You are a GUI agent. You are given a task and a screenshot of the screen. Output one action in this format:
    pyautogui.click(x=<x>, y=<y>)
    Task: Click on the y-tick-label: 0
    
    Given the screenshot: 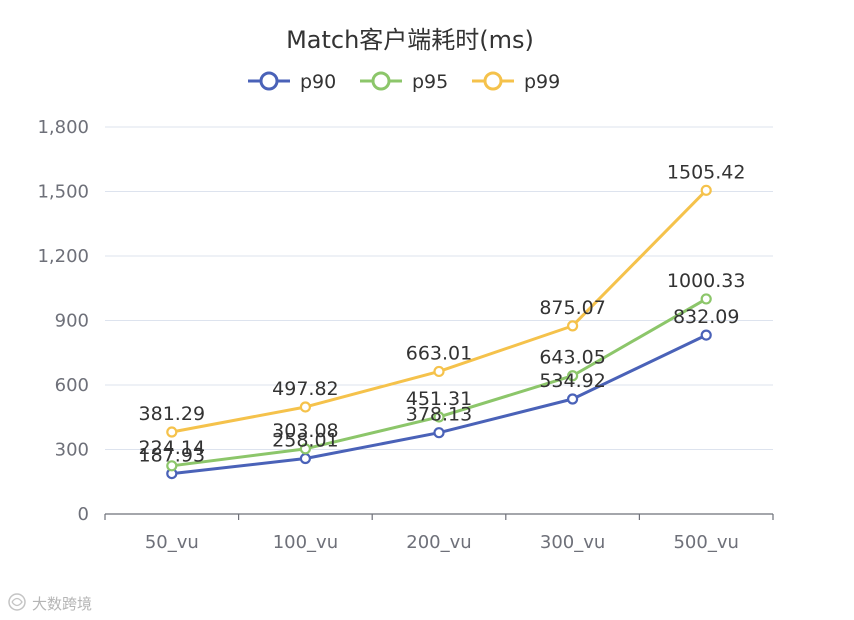 What is the action you would take?
    pyautogui.click(x=83, y=514)
    